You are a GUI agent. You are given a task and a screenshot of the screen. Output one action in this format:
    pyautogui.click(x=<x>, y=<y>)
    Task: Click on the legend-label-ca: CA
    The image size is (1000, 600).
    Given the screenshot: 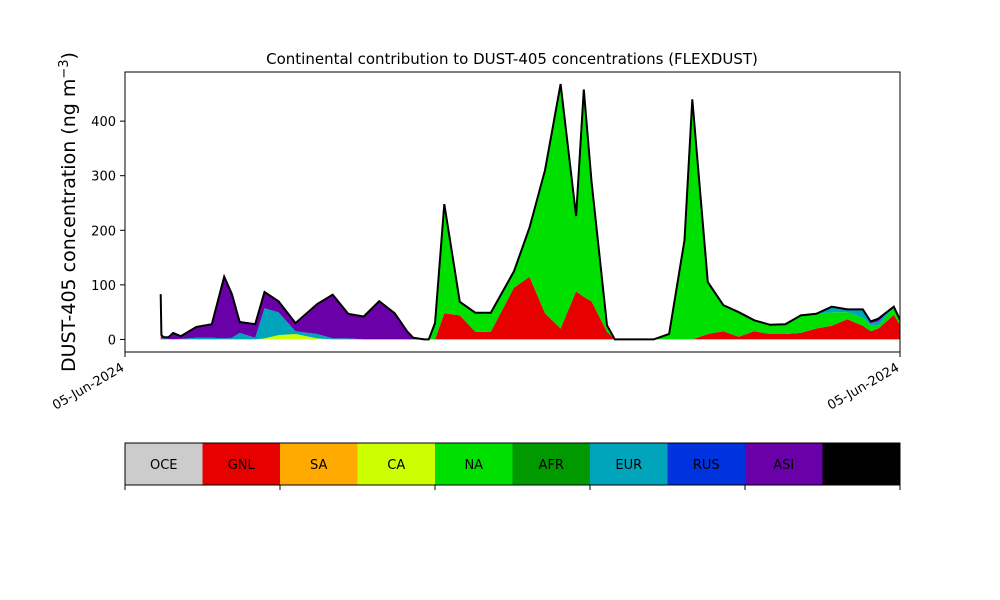 What is the action you would take?
    pyautogui.click(x=396, y=465)
    